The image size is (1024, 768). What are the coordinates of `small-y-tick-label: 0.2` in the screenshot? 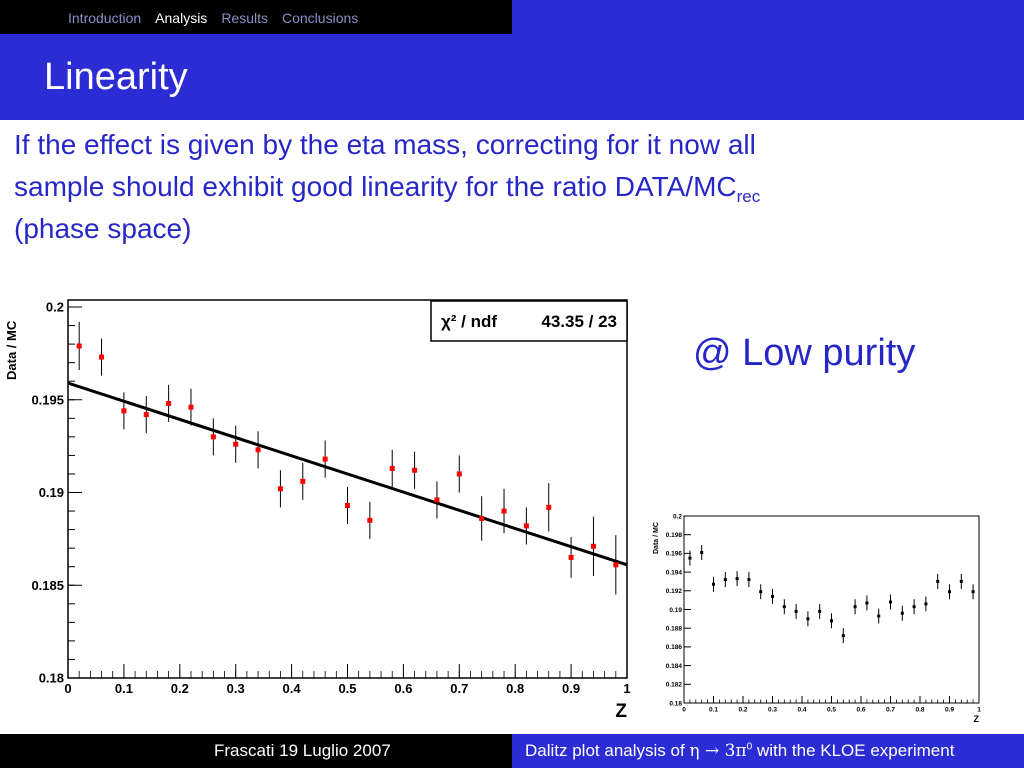 It's located at (677, 516).